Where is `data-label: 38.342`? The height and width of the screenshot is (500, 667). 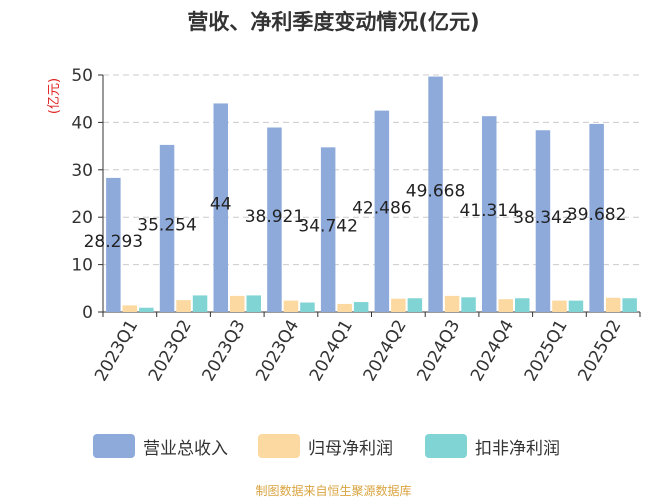 data-label: 38.342 is located at coordinates (542, 218).